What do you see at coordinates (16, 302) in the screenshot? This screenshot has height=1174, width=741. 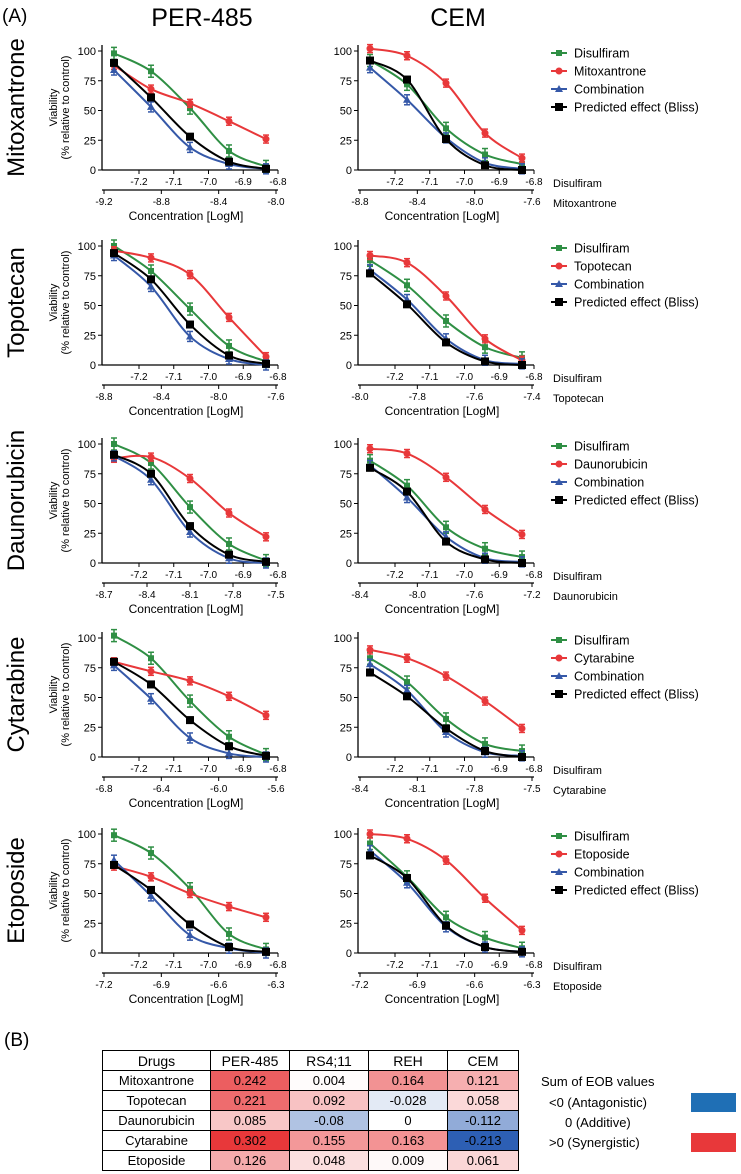 I see `row-title: Topotecan` at bounding box center [16, 302].